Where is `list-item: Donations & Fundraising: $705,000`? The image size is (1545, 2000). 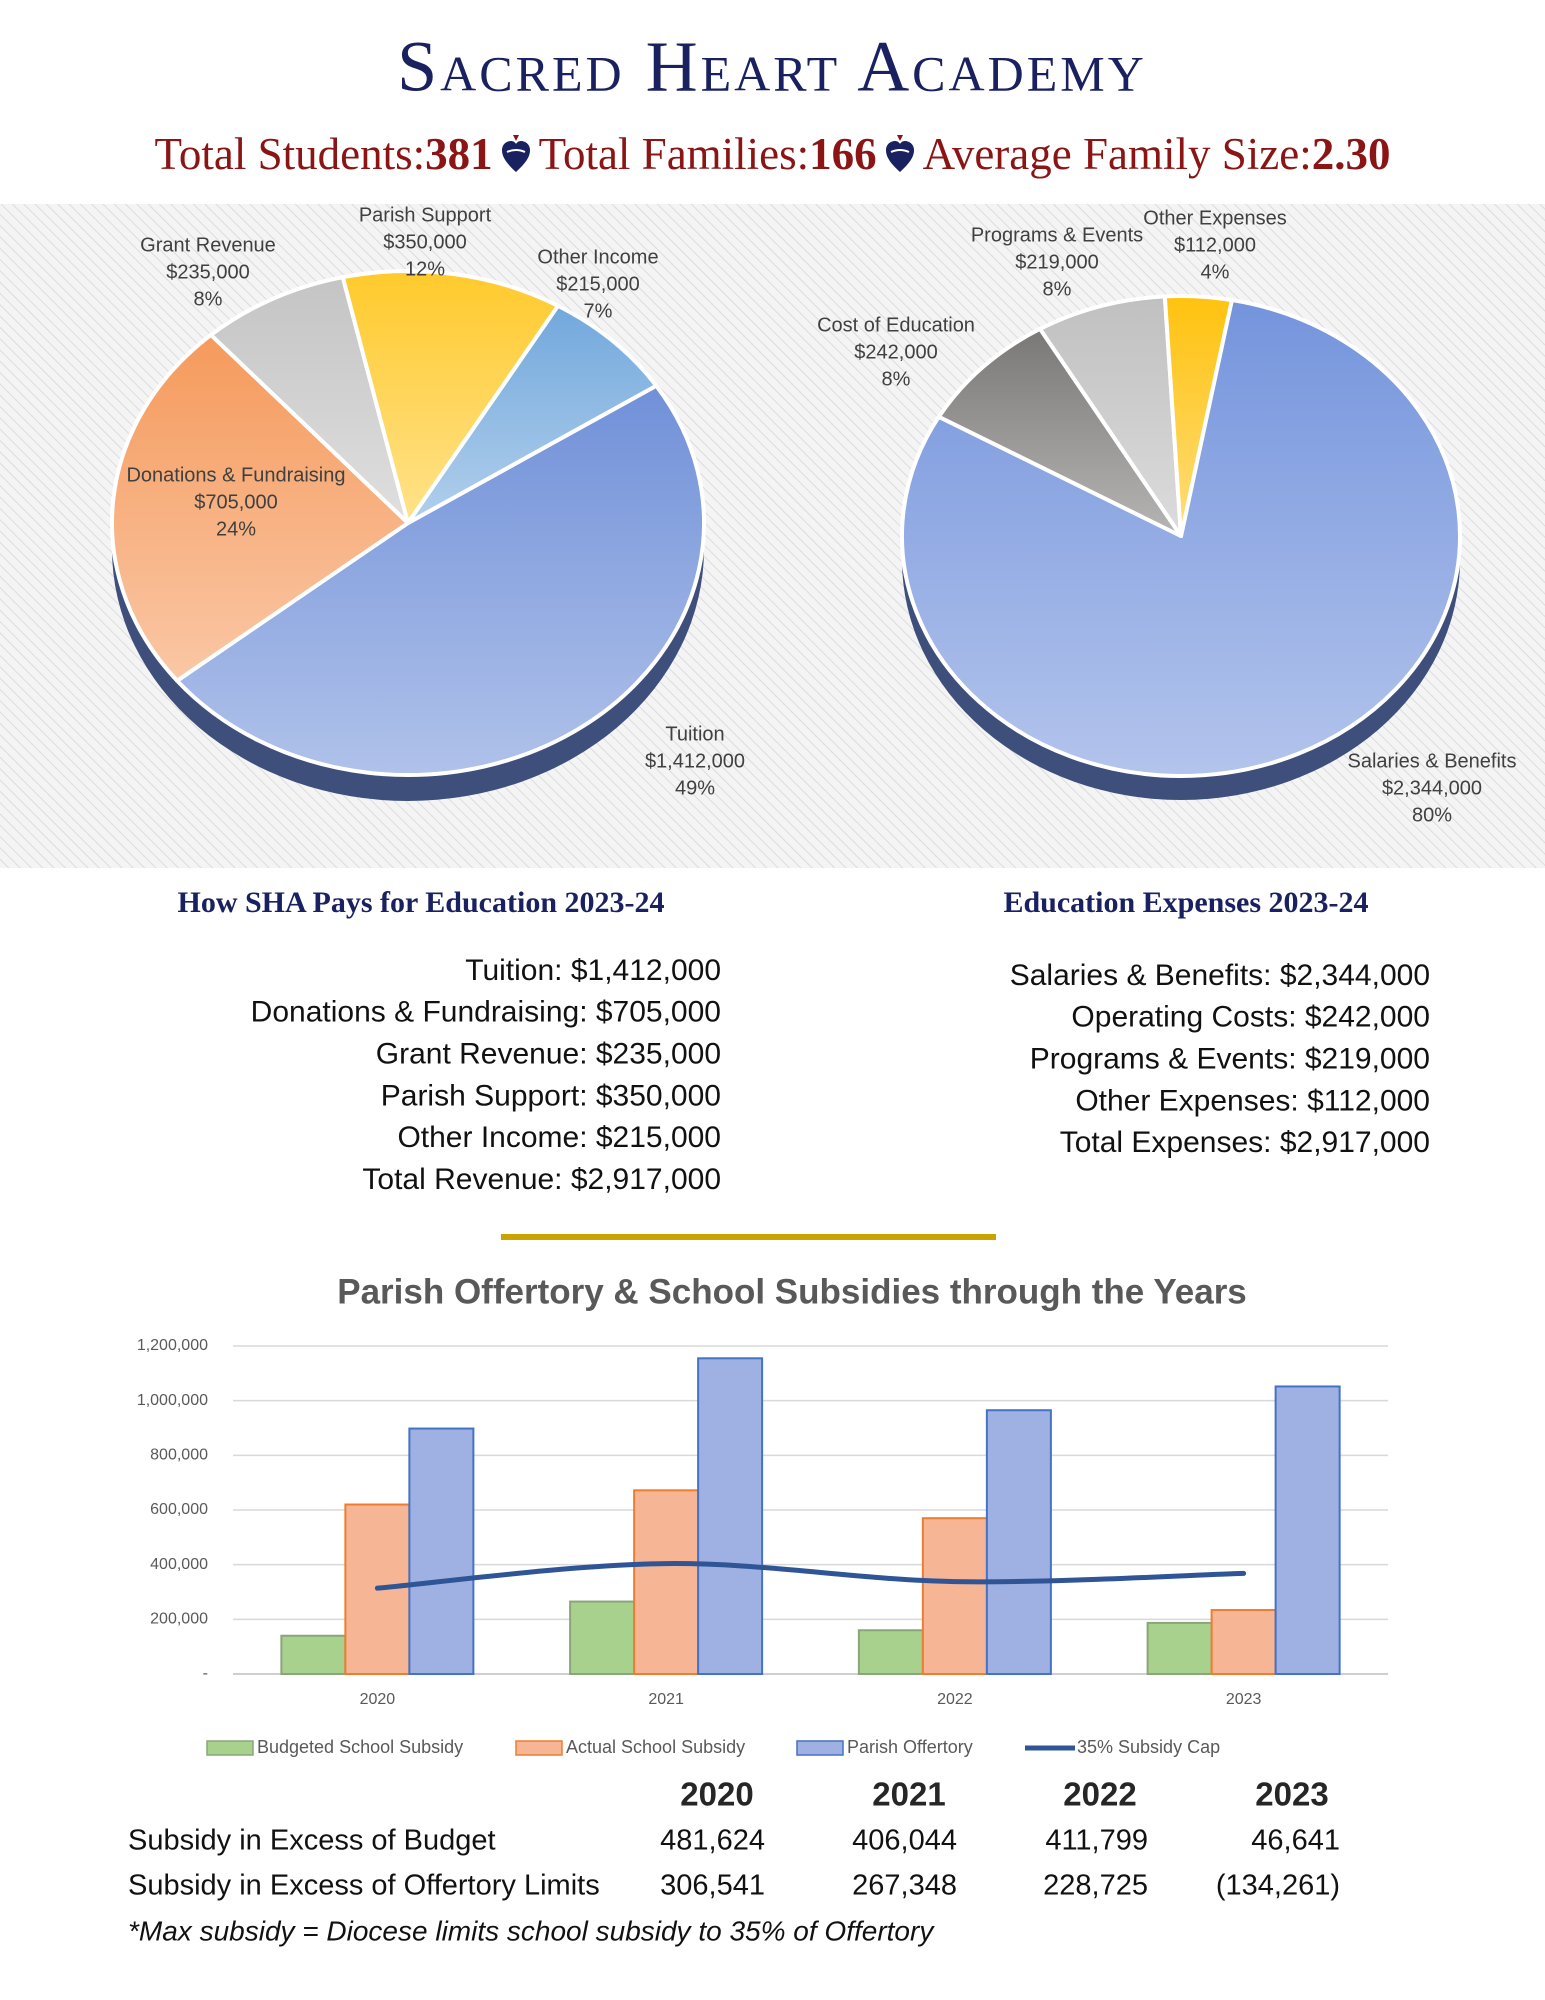 list-item: Donations & Fundraising: $705,000 is located at coordinates (486, 1012).